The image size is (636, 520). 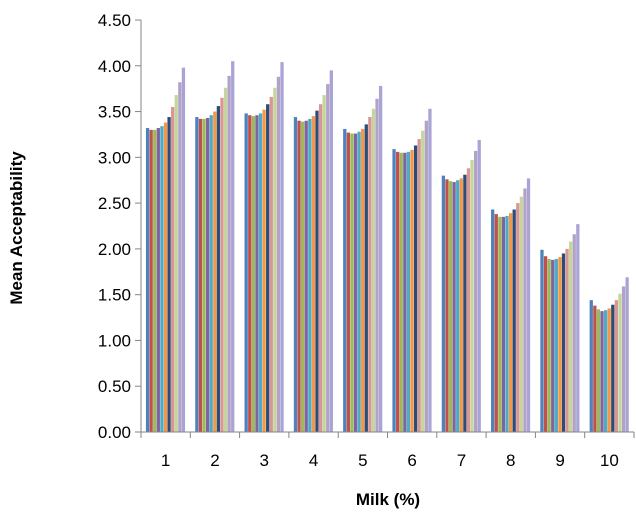 I want to click on x-tick-label: 4, so click(x=313, y=460).